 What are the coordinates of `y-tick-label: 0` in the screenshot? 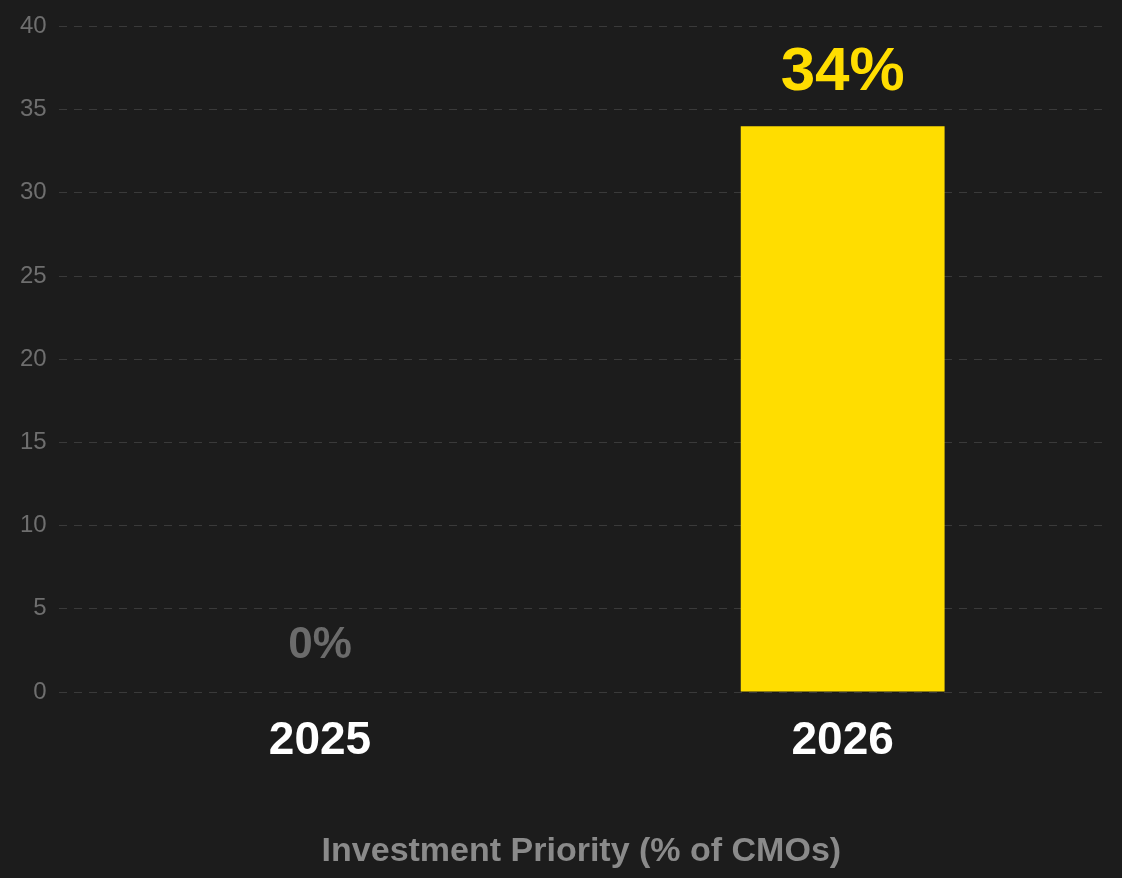 It's located at (40, 690).